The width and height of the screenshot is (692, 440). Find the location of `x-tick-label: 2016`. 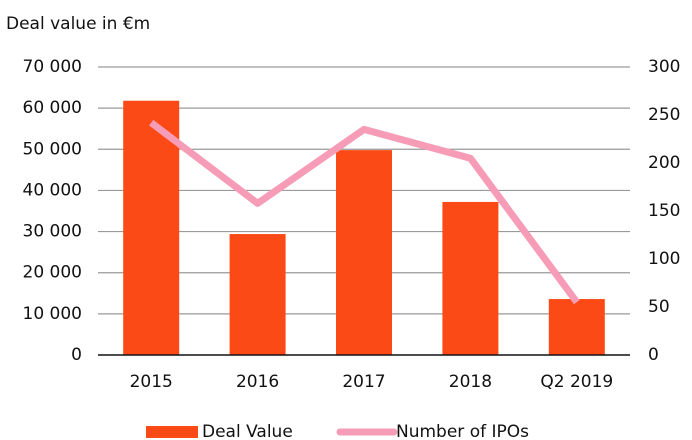

x-tick-label: 2016 is located at coordinates (257, 382).